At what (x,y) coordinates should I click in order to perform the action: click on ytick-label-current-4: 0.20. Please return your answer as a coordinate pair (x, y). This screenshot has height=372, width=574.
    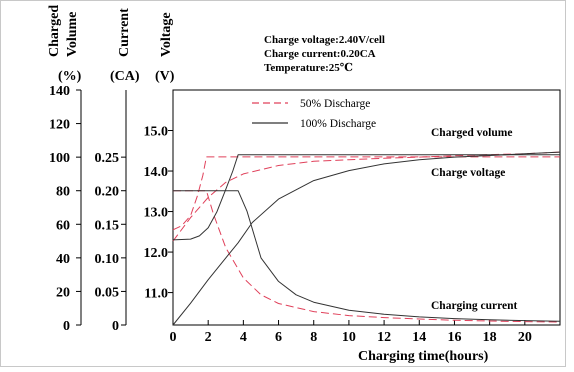
    Looking at the image, I should click on (107, 192).